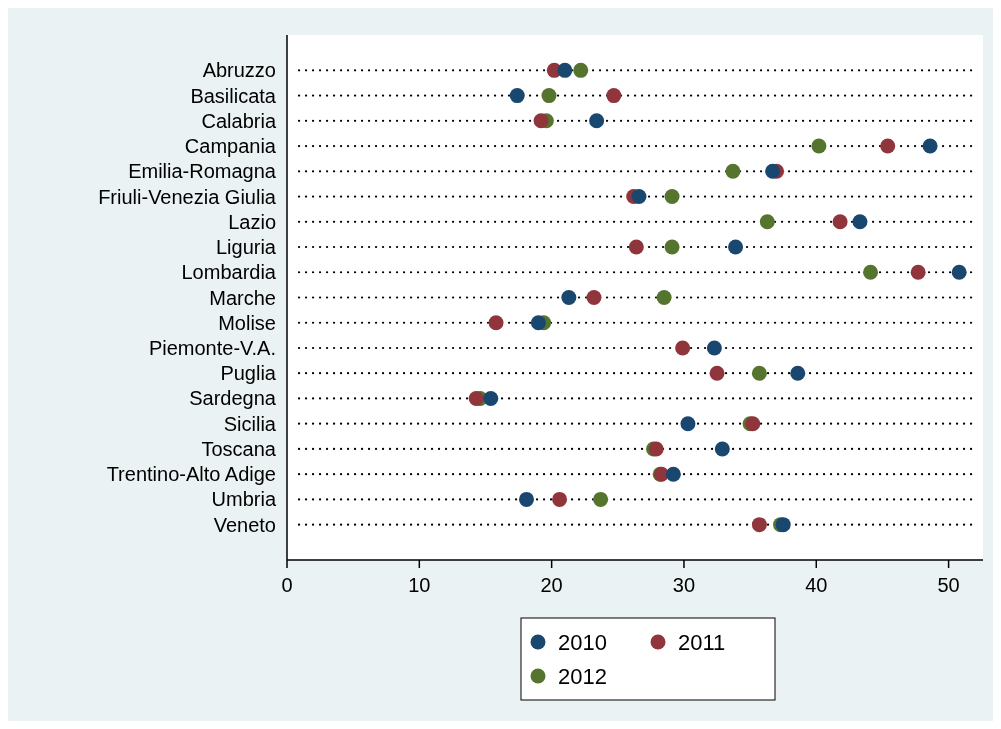  I want to click on y-tick-label: Puglia, so click(248, 373).